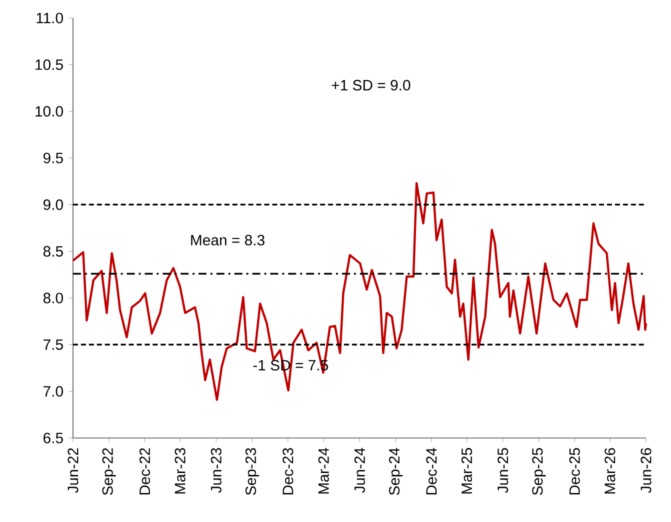 This screenshot has height=522, width=671. I want to click on x-tick-label: Jun-26, so click(646, 470).